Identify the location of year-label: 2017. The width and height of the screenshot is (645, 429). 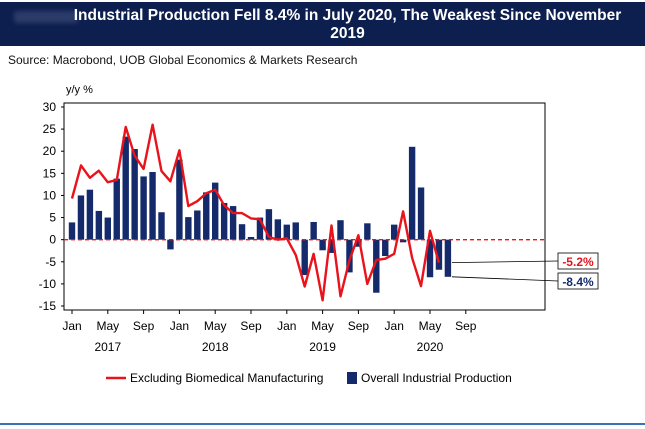
(107, 347).